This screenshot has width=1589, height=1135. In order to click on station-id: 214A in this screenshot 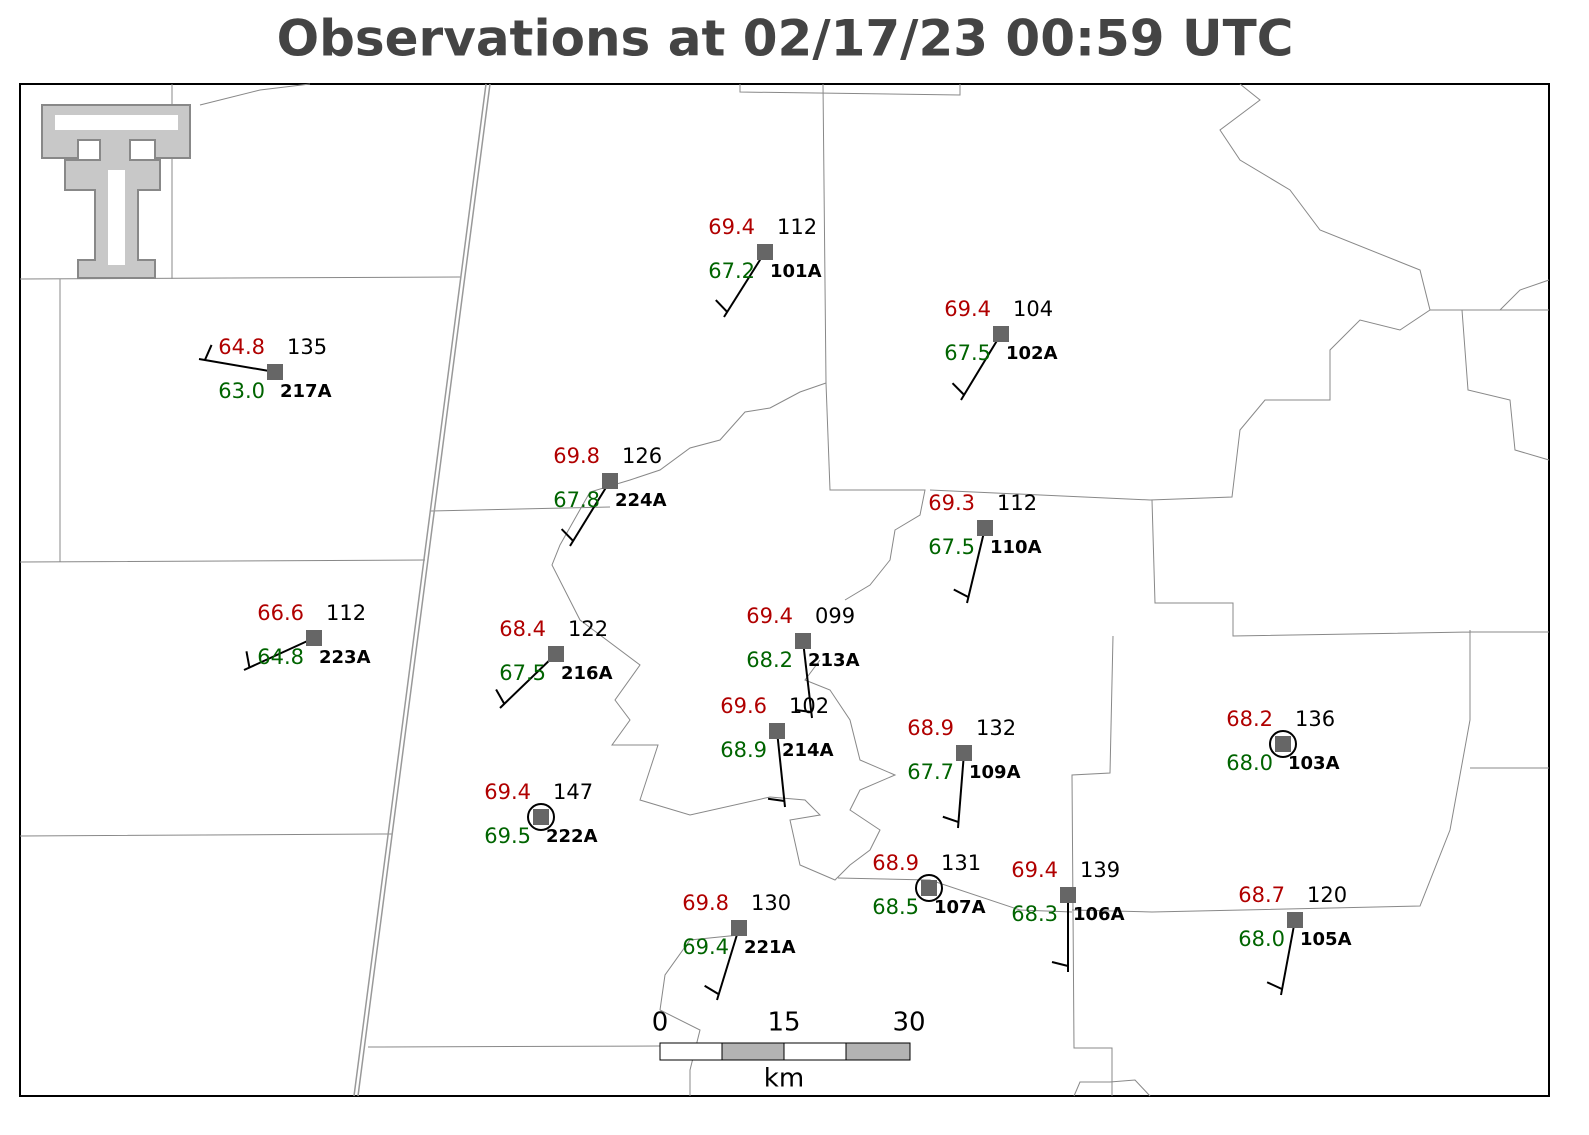, I will do `click(808, 750)`.